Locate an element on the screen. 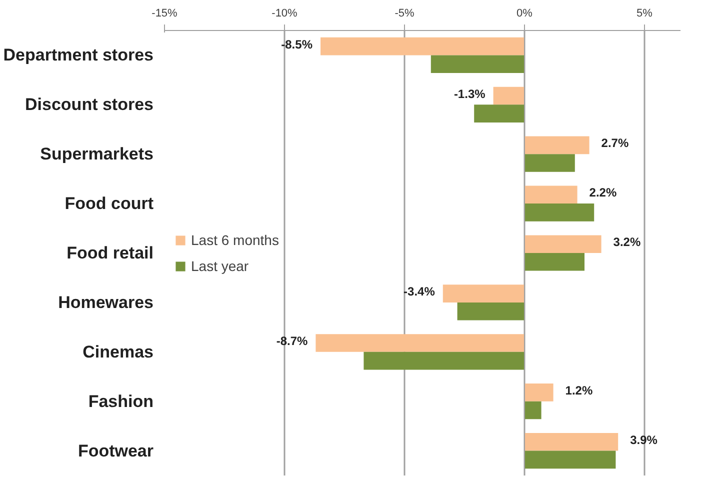 The image size is (708, 488). data-label: 3.9% is located at coordinates (644, 439).